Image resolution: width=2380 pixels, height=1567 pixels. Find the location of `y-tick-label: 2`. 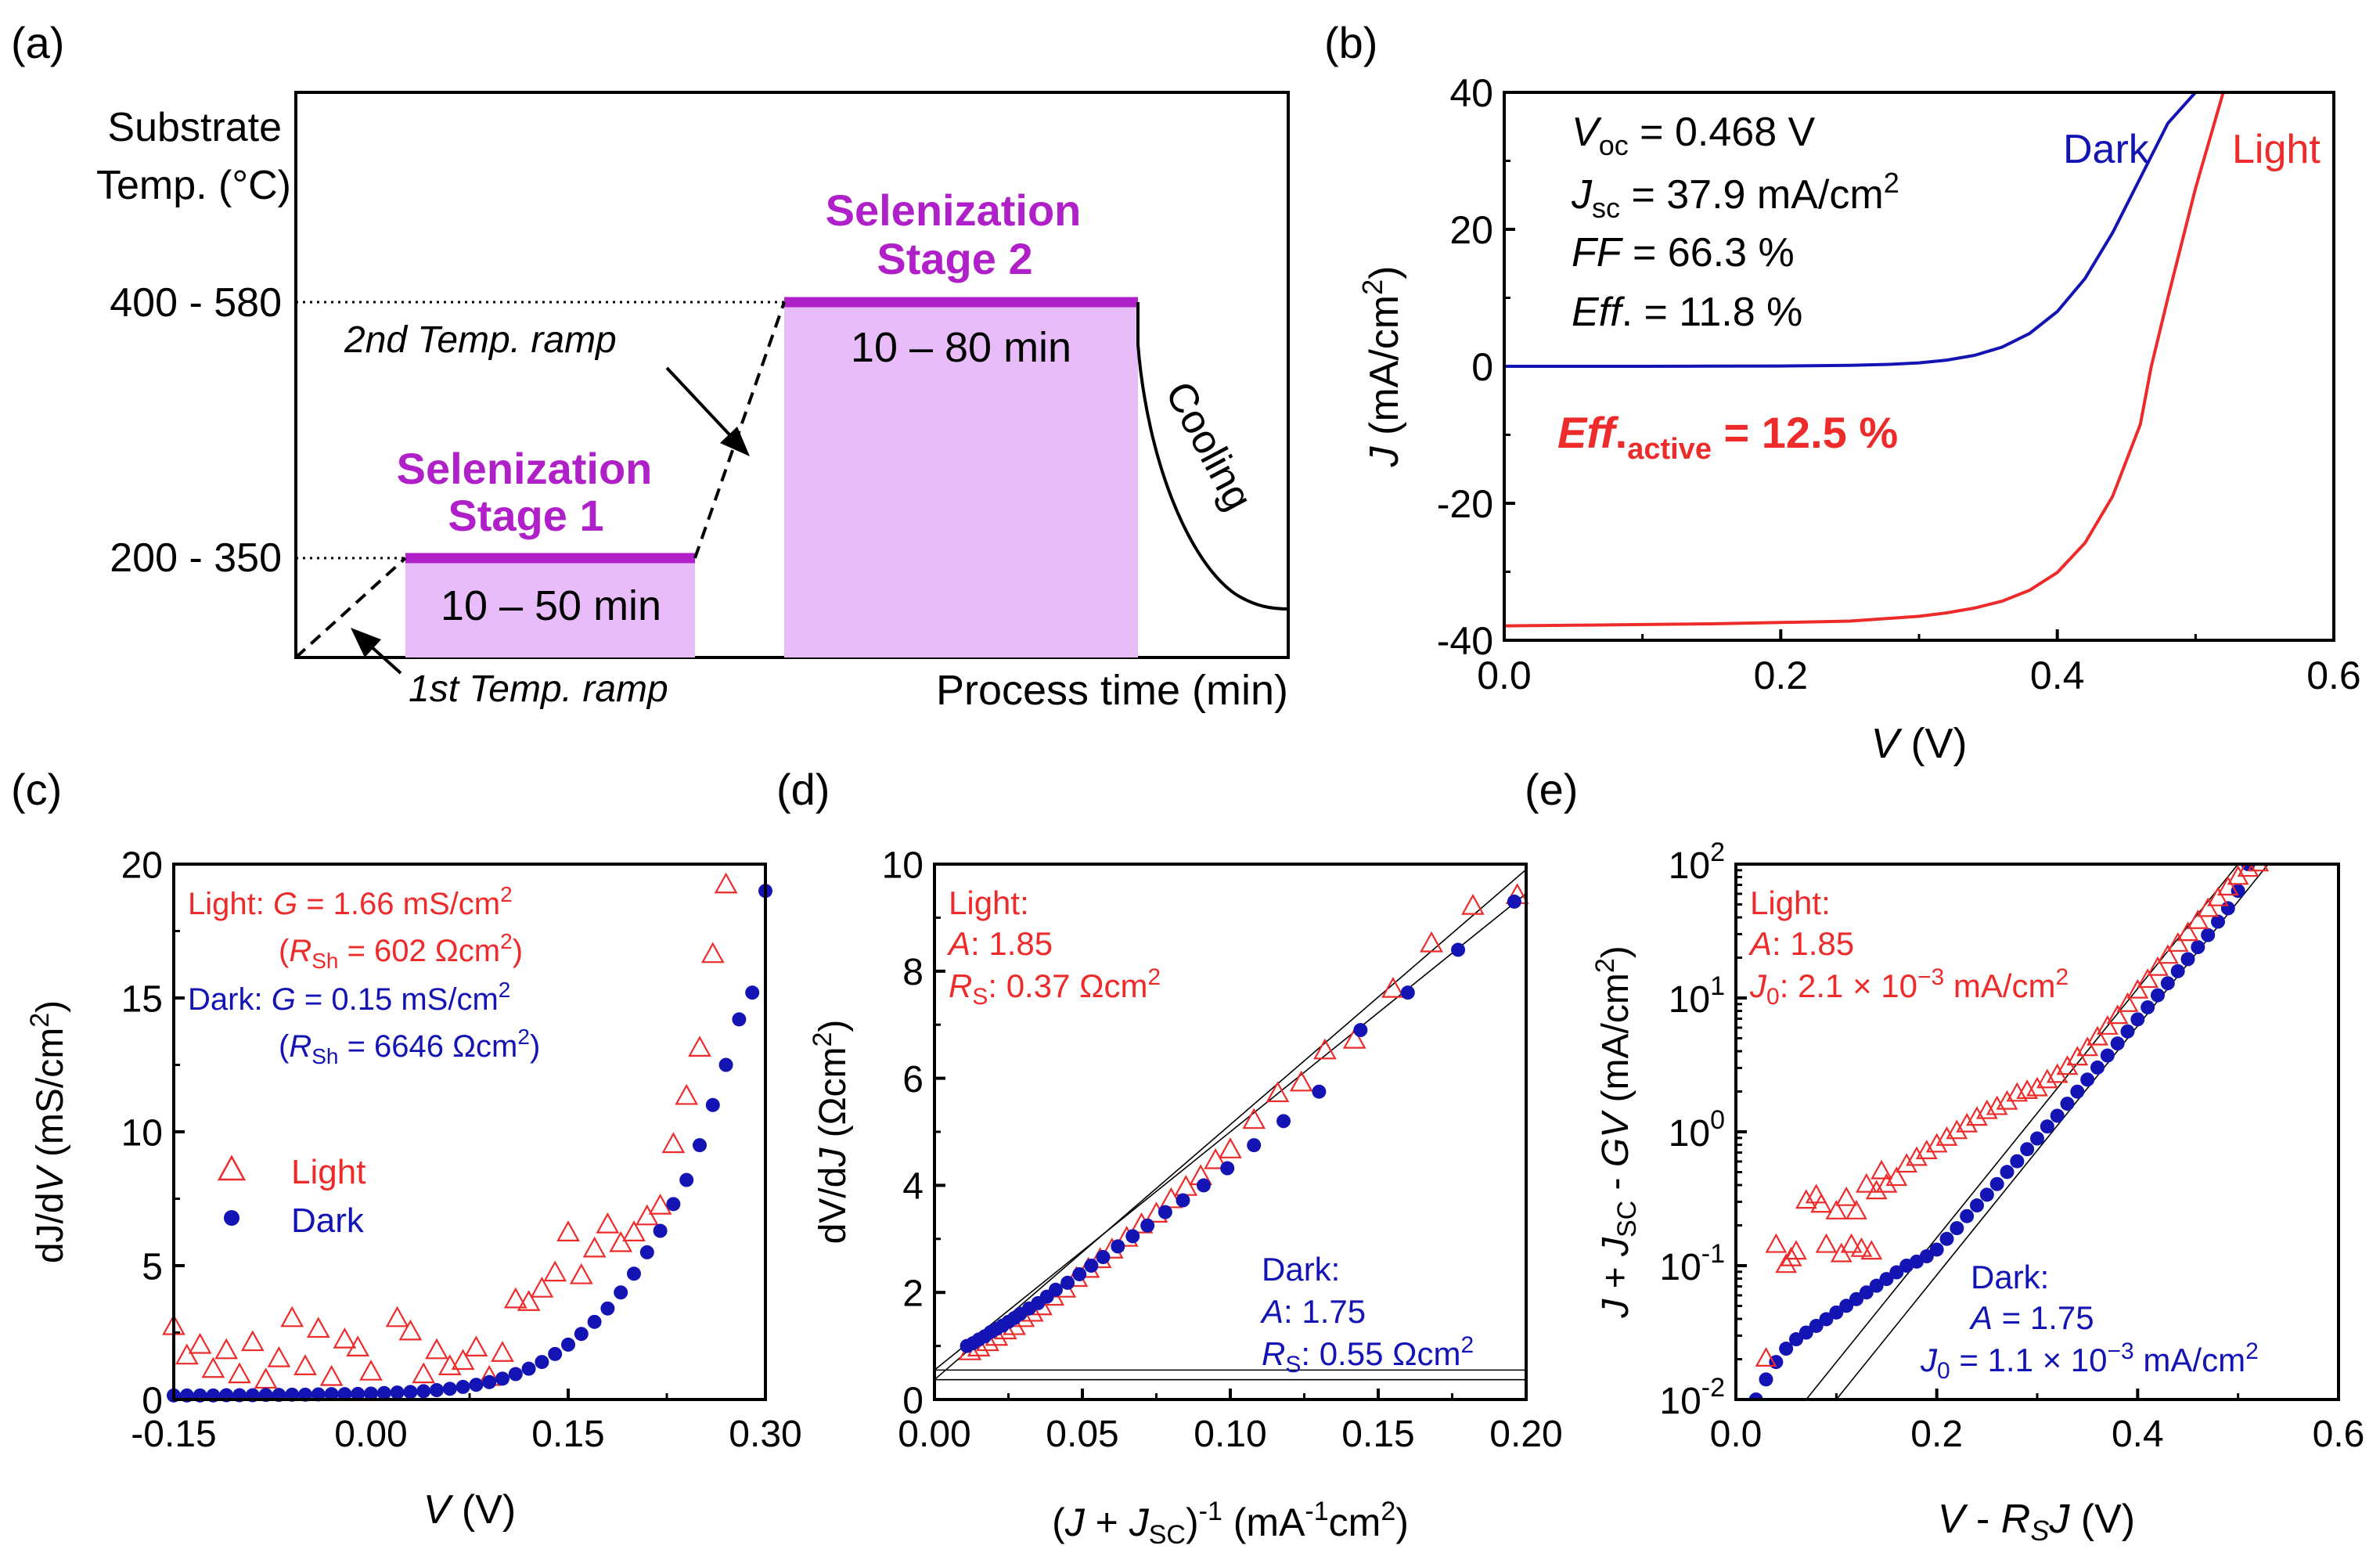

y-tick-label: 2 is located at coordinates (913, 1293).